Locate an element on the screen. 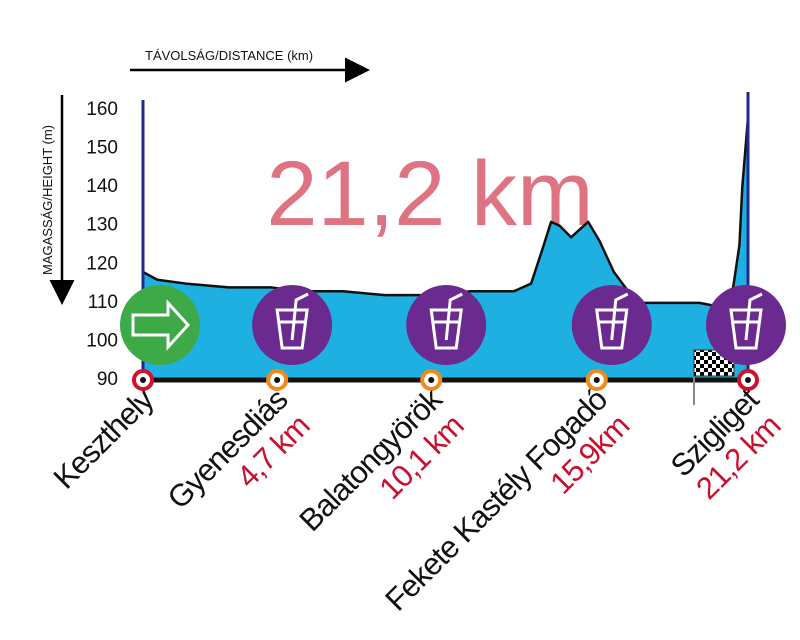 The width and height of the screenshot is (800, 640). y-axis-title: MAGASSÁG/HEIGHT (m) is located at coordinates (47, 200).